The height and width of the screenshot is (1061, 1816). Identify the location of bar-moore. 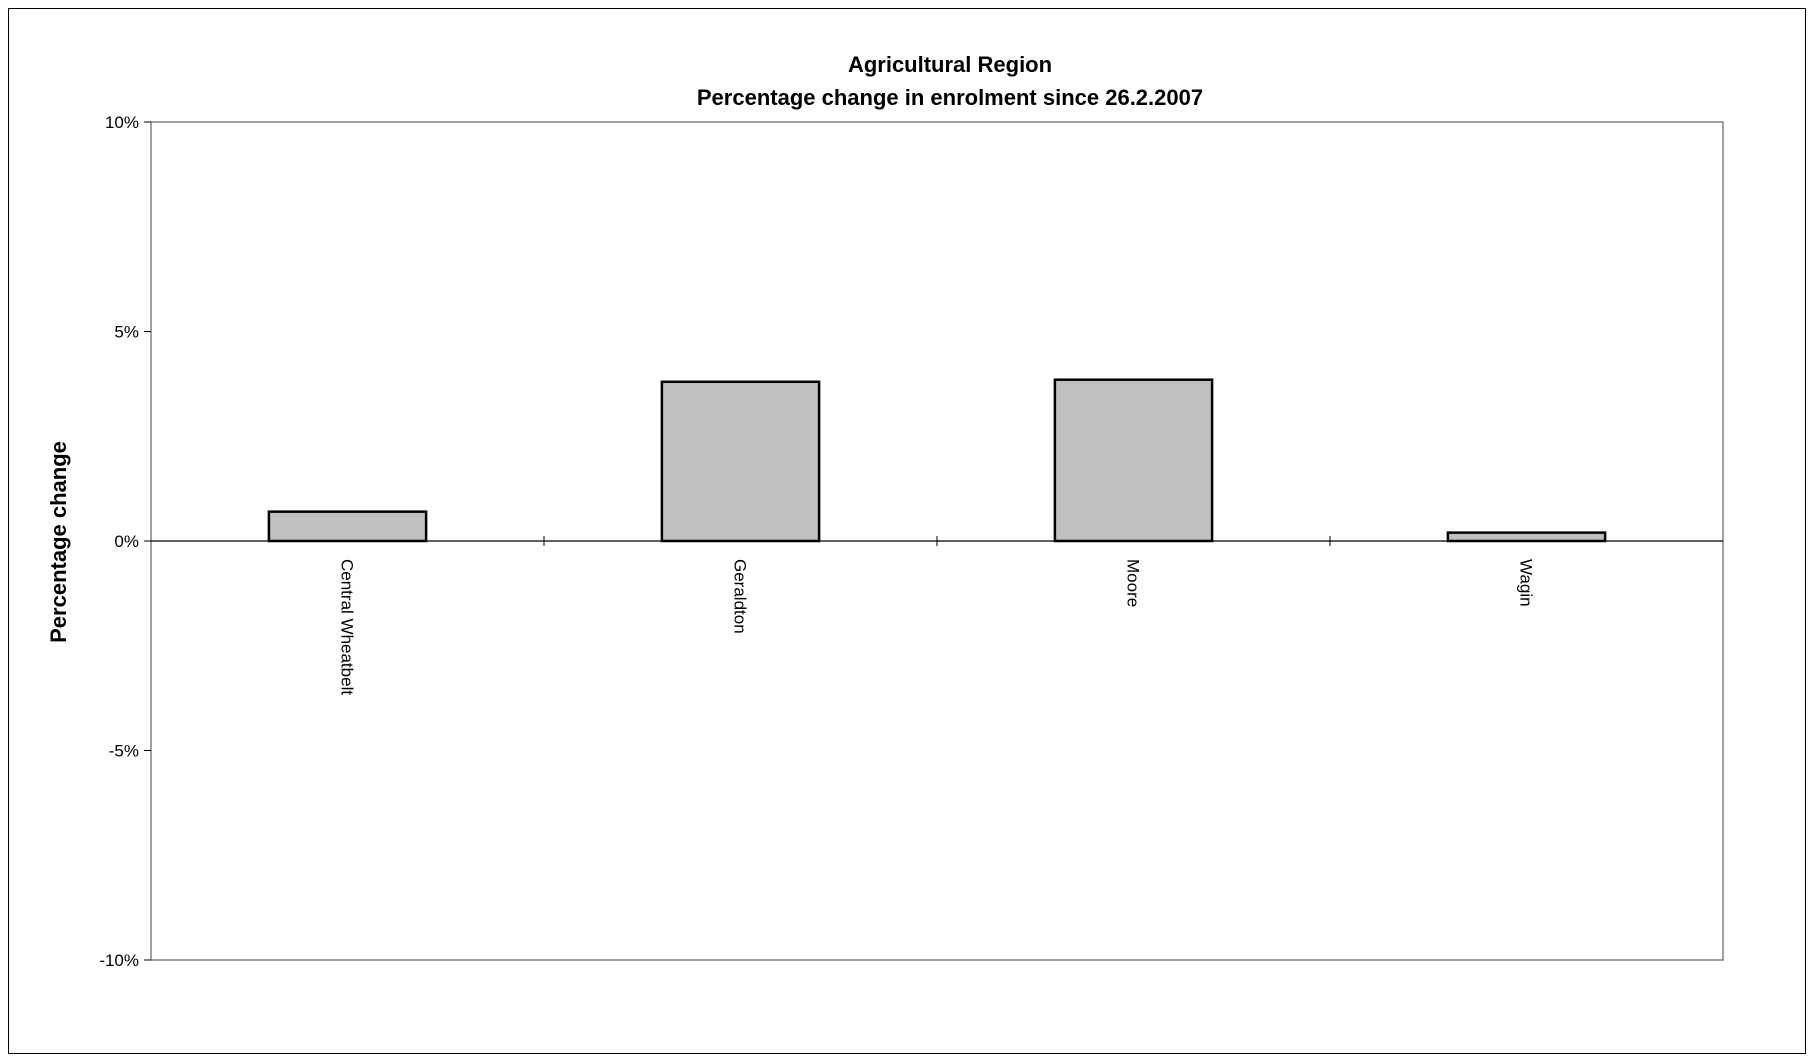
(1133, 460).